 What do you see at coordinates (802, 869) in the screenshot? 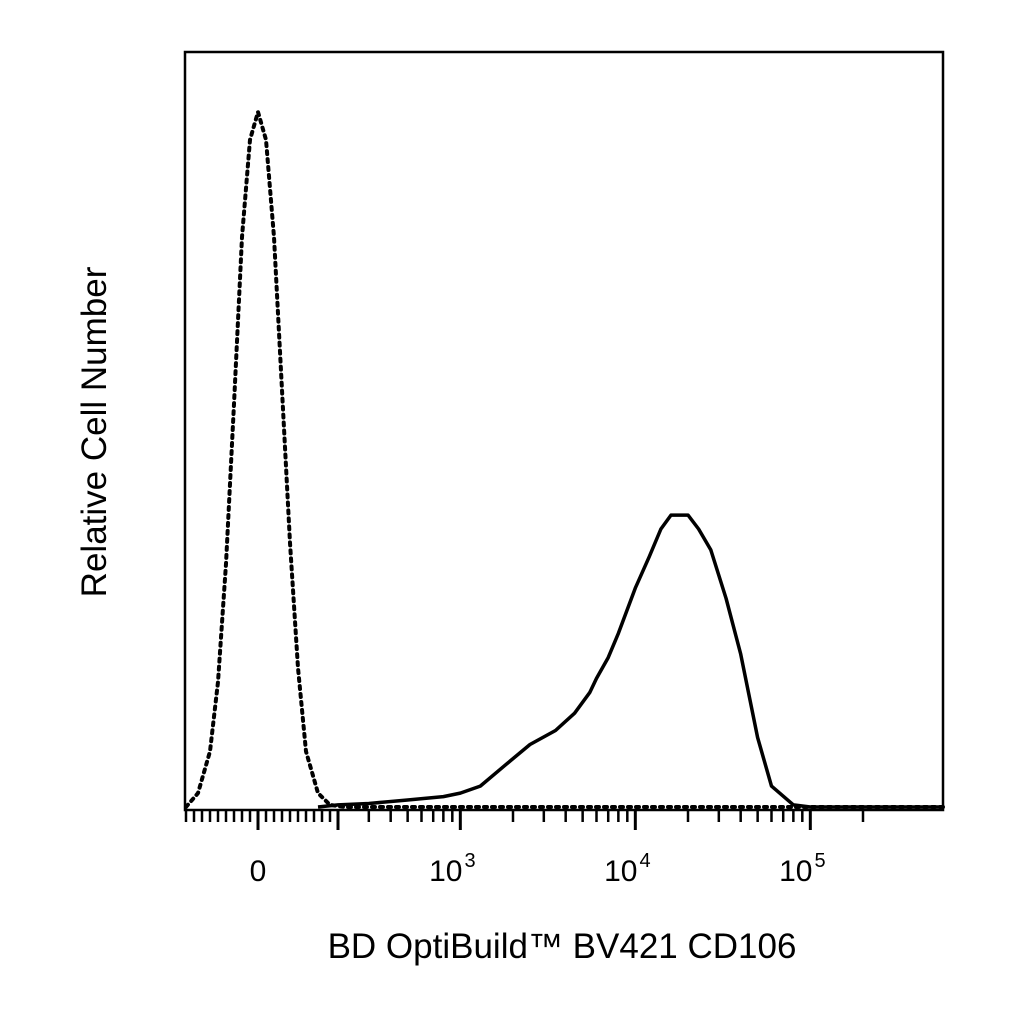
I see `x-tick-label: 10 5` at bounding box center [802, 869].